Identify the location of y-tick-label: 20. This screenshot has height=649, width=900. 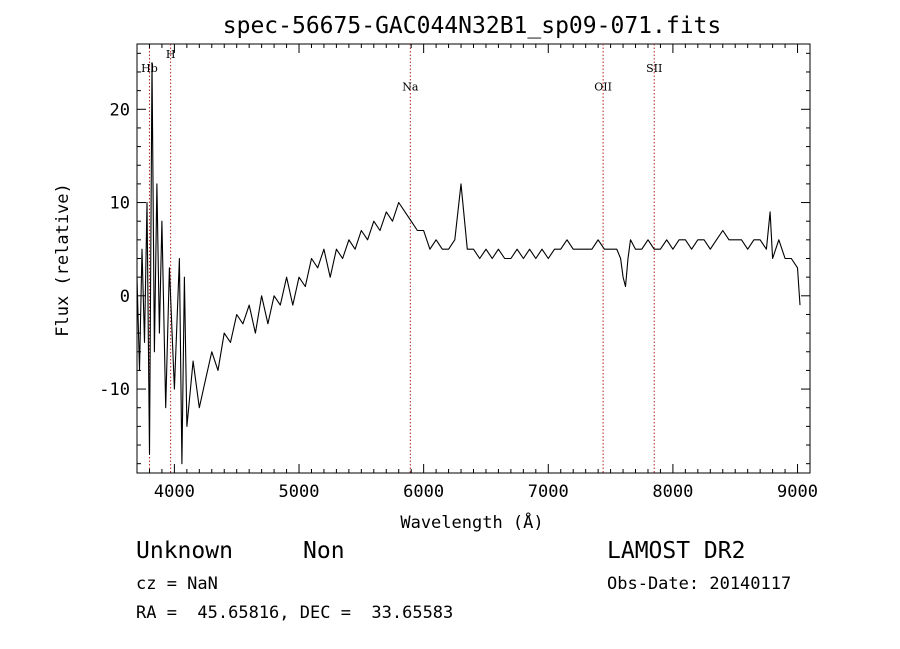
(120, 110).